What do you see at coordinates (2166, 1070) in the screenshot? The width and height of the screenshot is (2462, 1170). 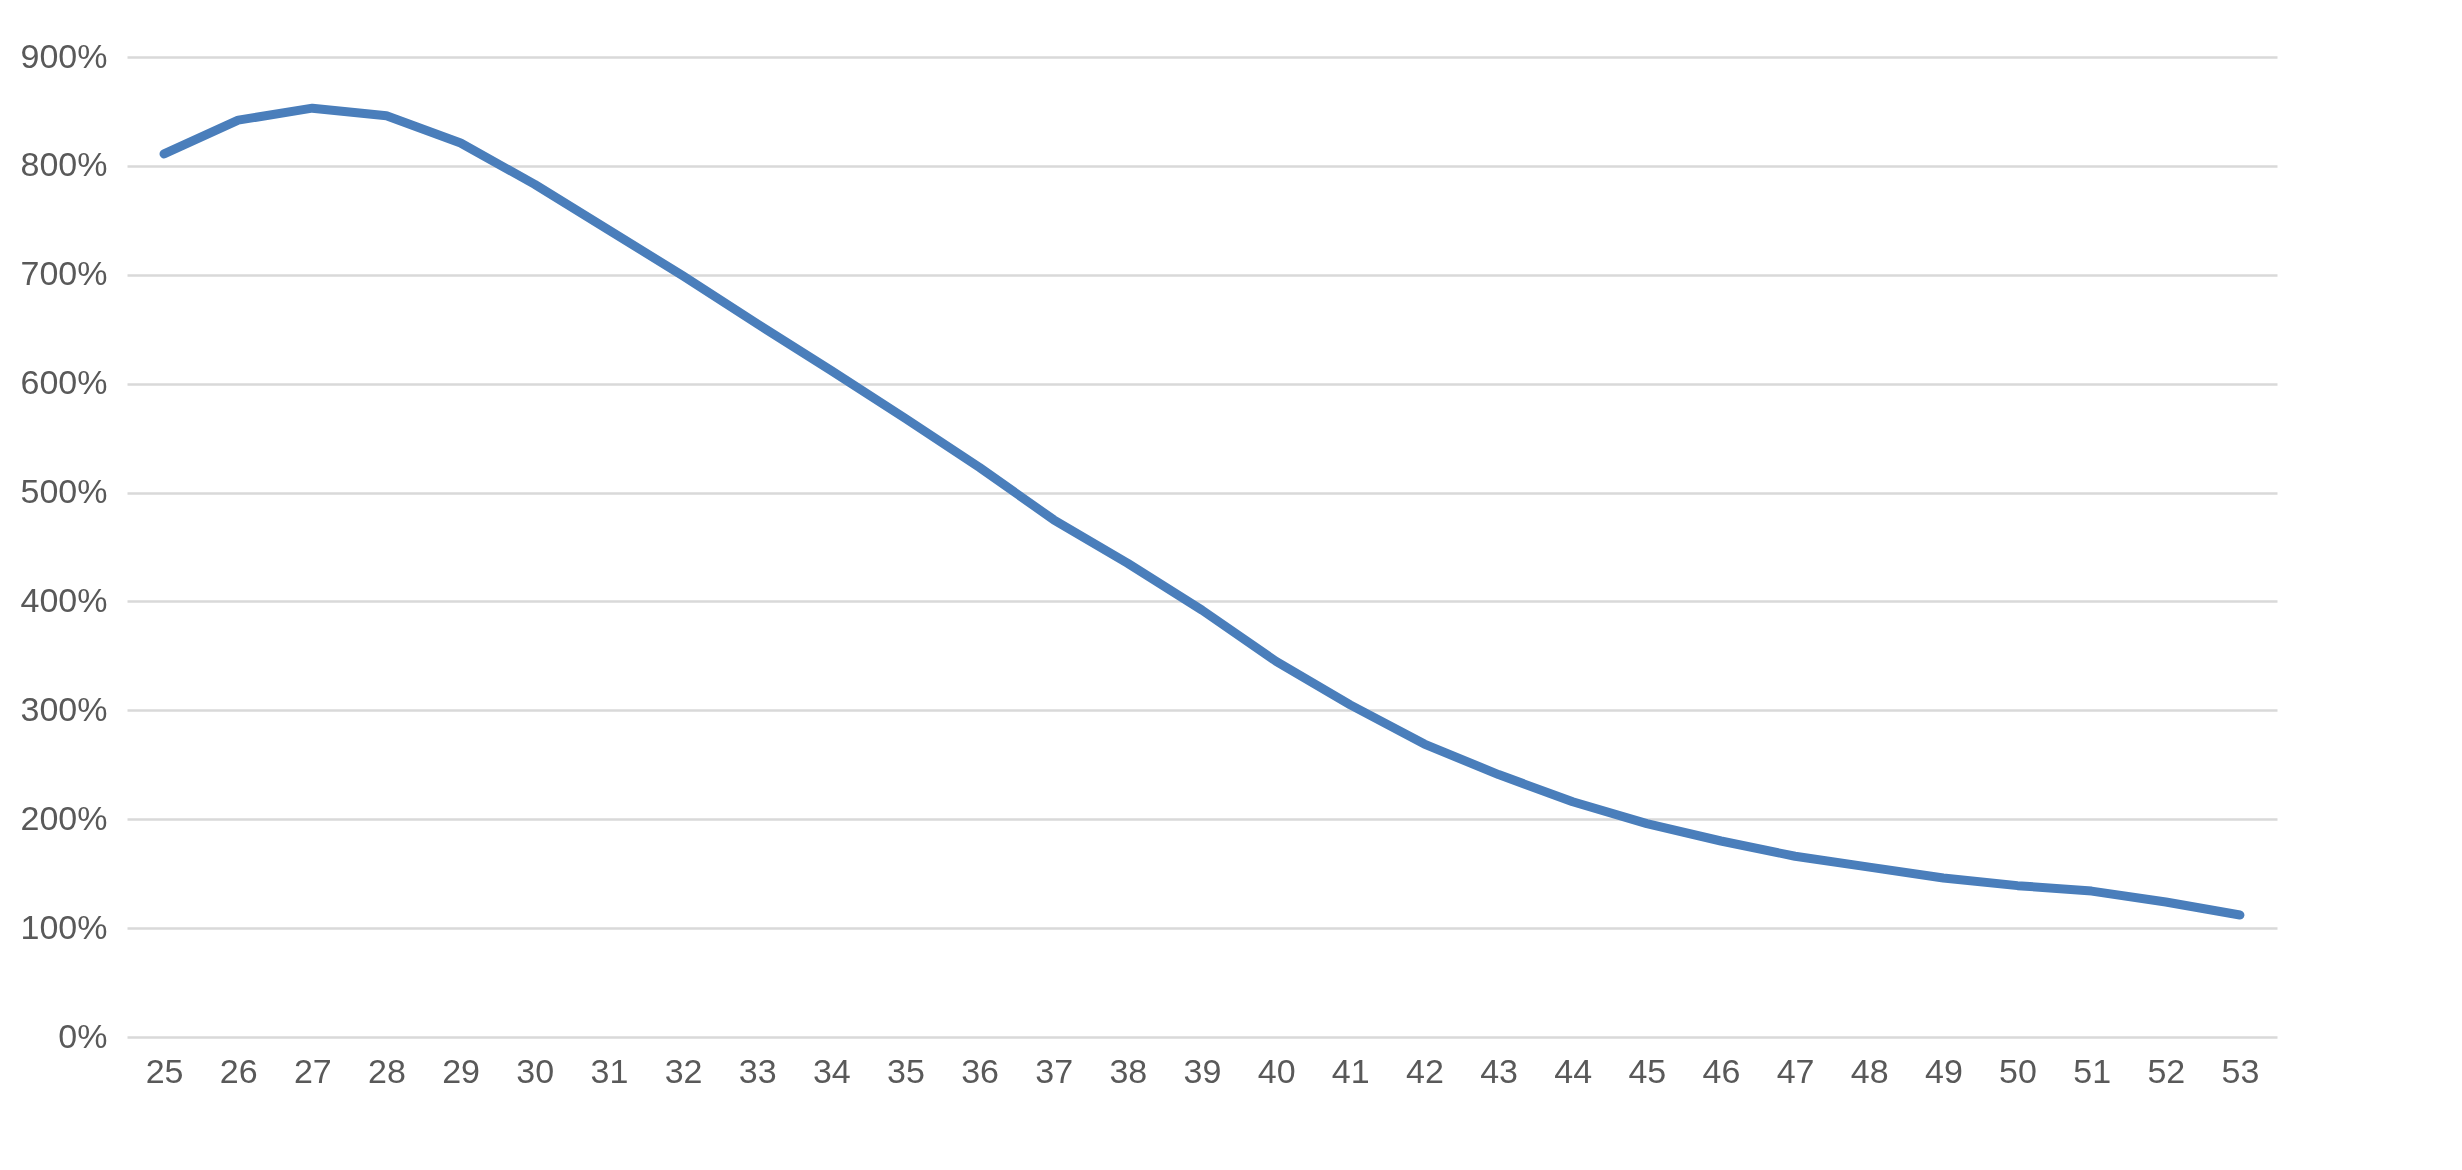 I see `x-tick-label: 52` at bounding box center [2166, 1070].